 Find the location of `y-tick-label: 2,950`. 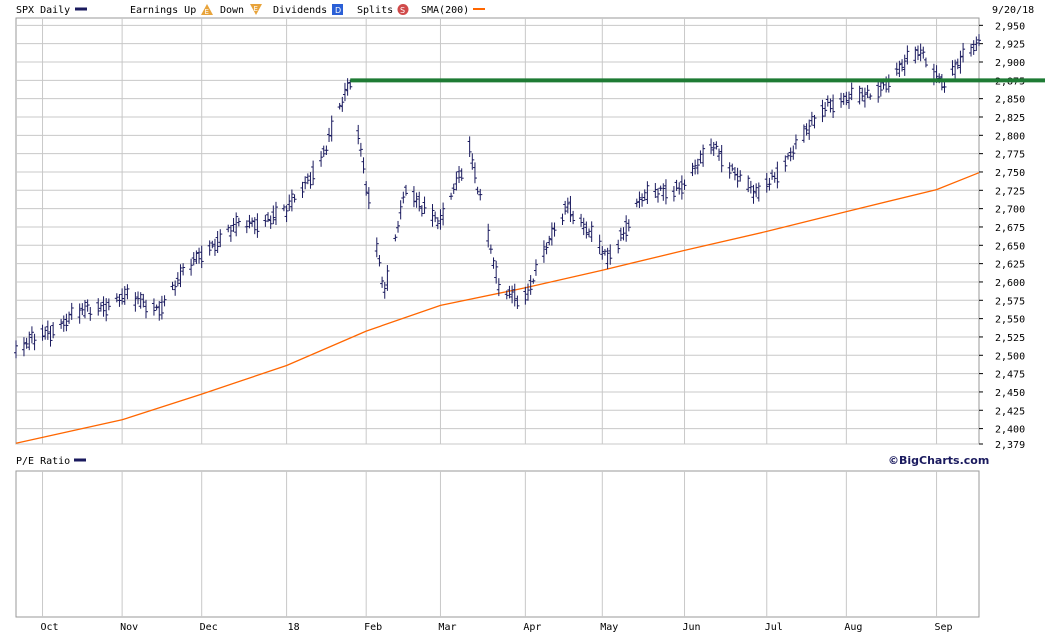

y-tick-label: 2,950 is located at coordinates (1010, 26).